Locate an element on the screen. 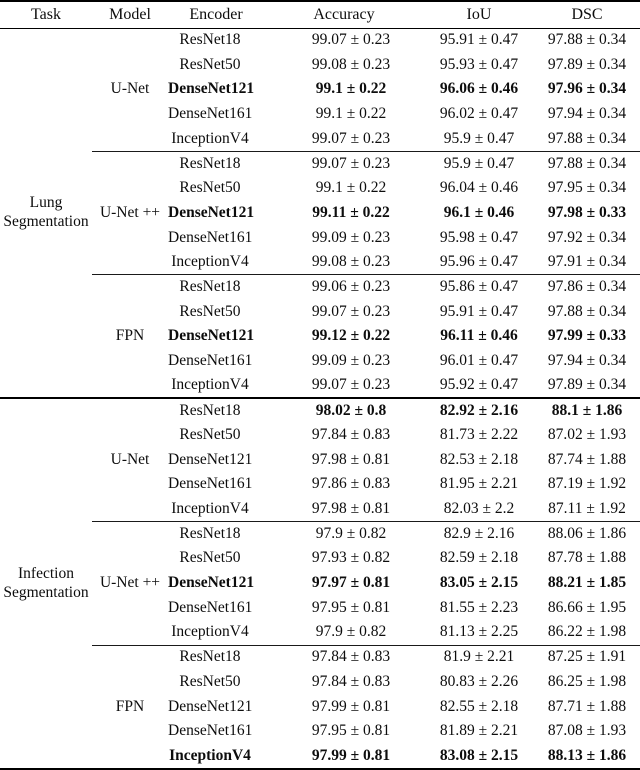 The image size is (640, 770). iou-cell: 96.04 ± 0.46 is located at coordinates (479, 188).